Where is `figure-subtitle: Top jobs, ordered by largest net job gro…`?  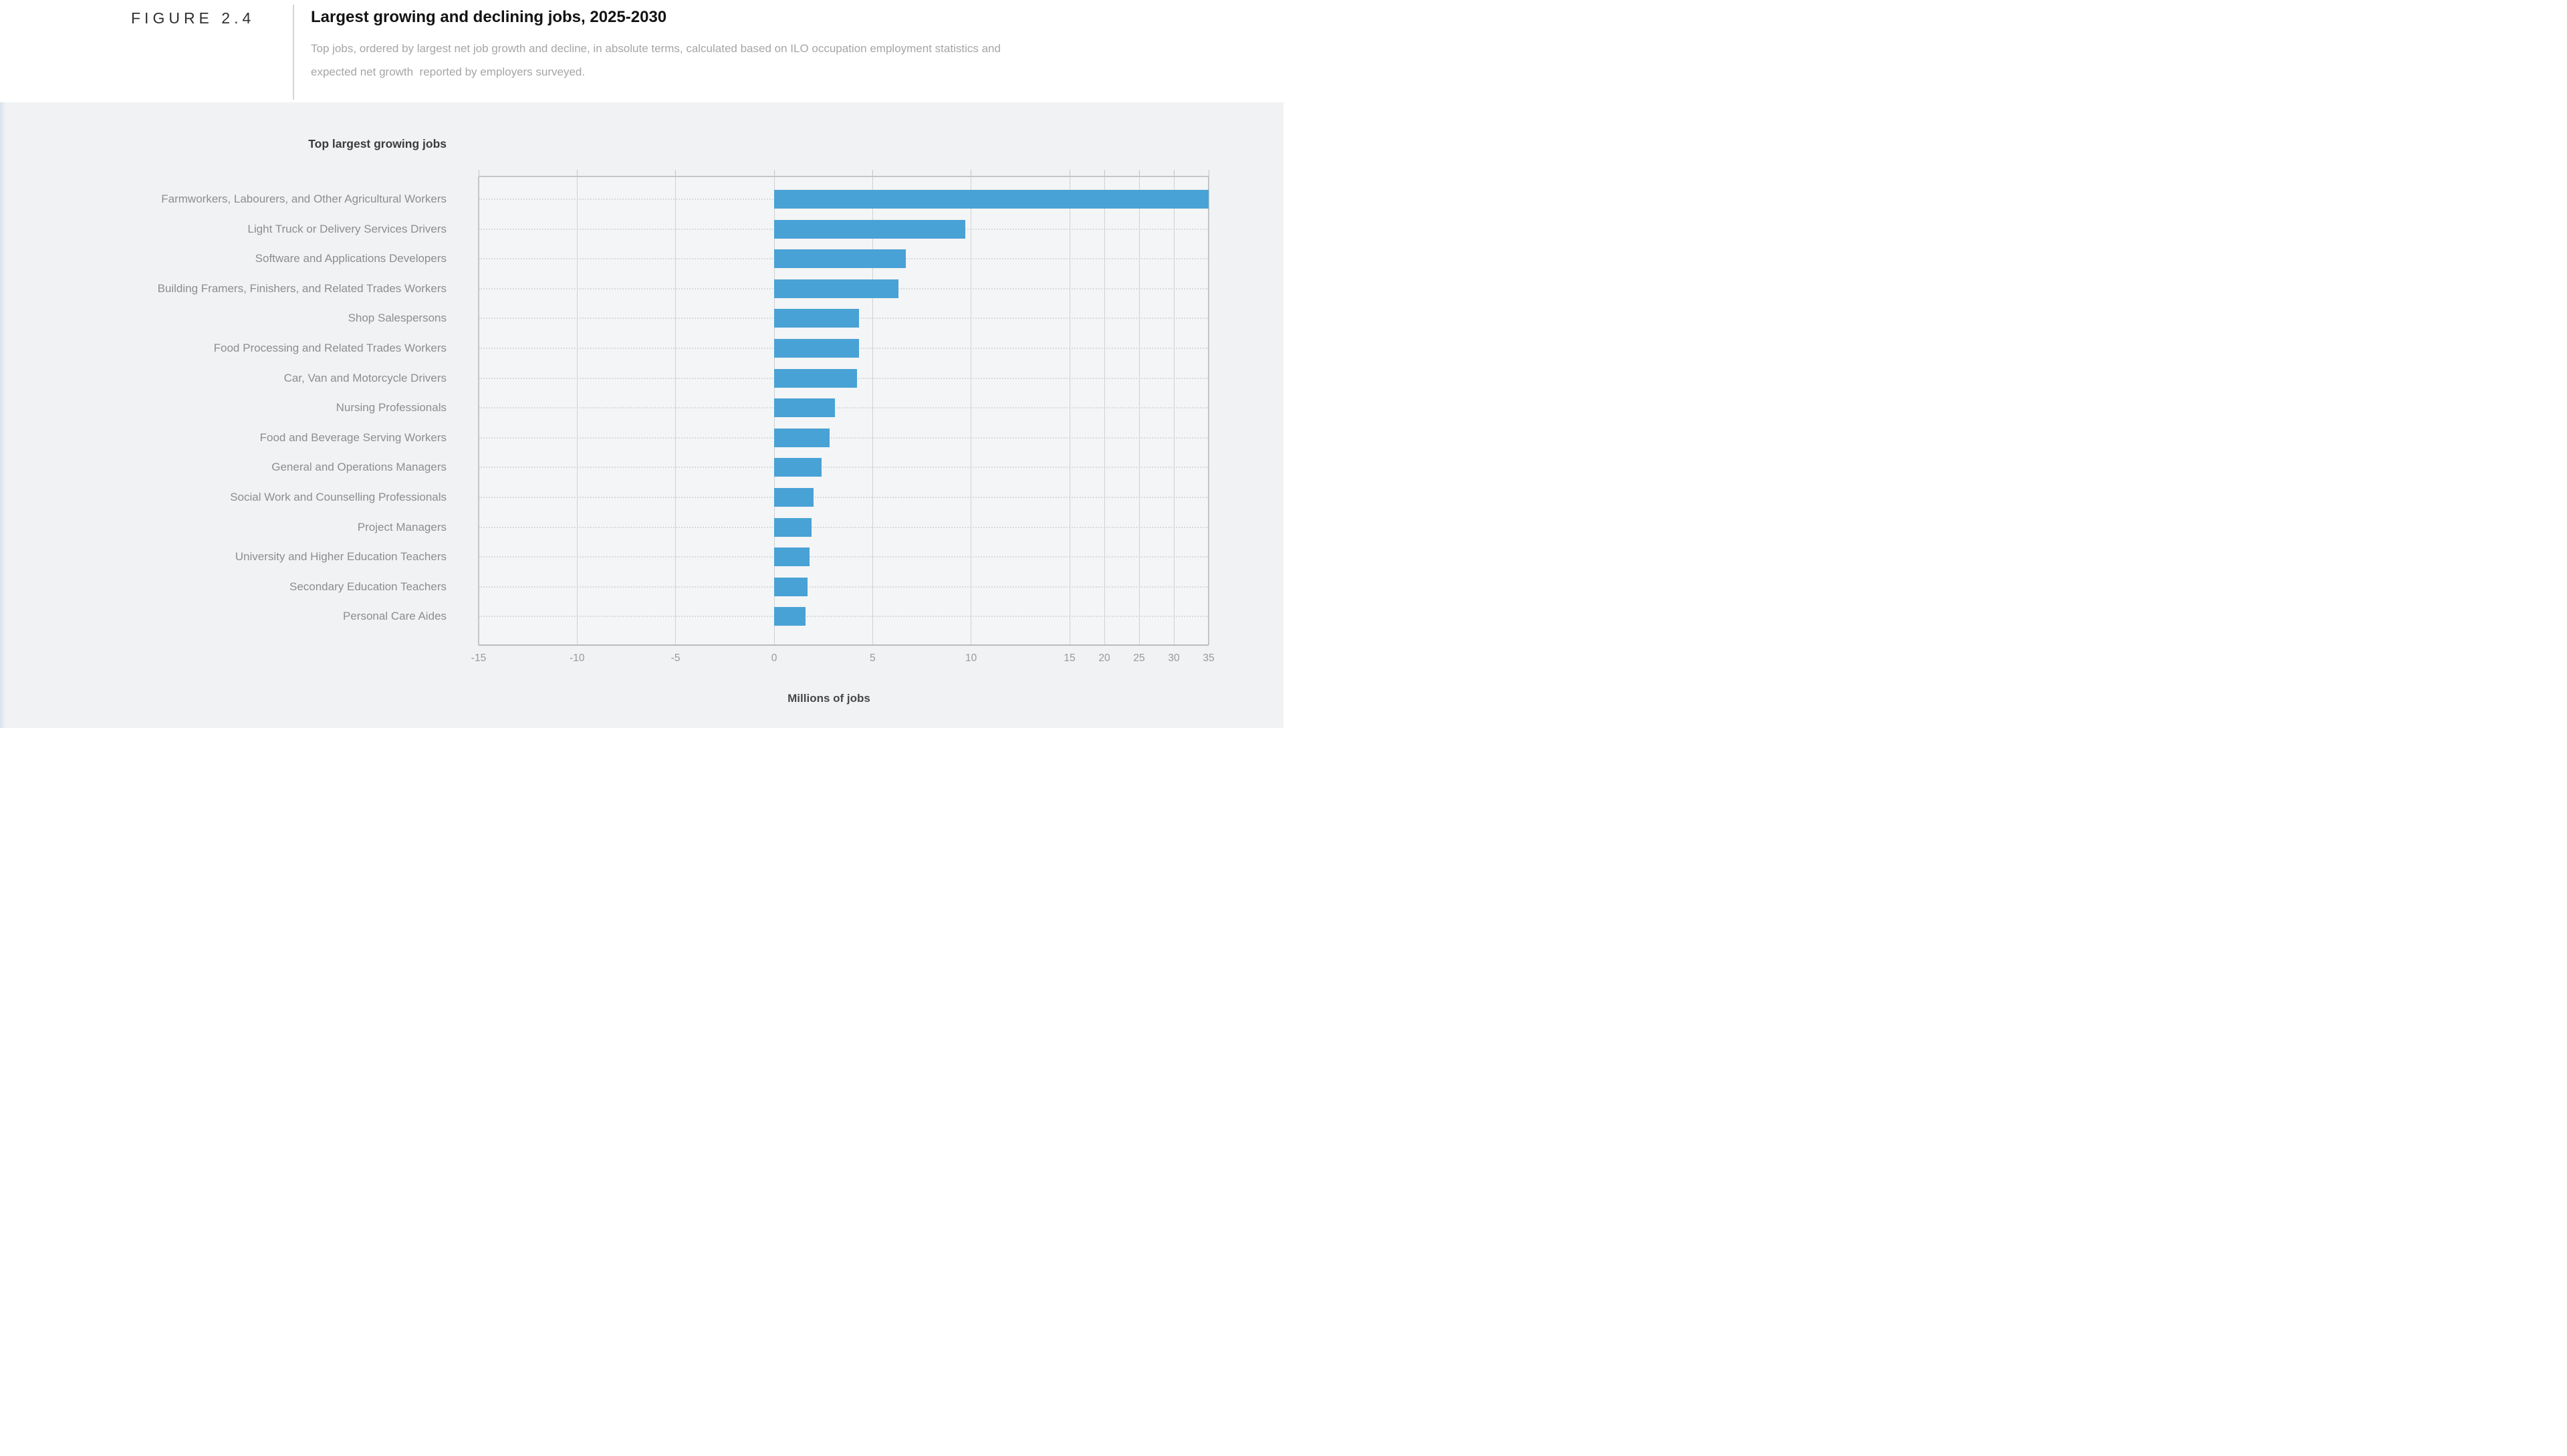 figure-subtitle: Top jobs, ordered by largest net job gro… is located at coordinates (656, 60).